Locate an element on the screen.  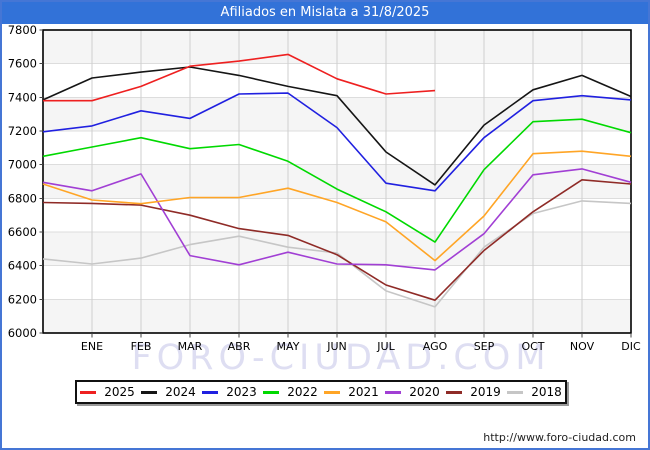
x-tick-label: ENE is located at coordinates (92, 346).